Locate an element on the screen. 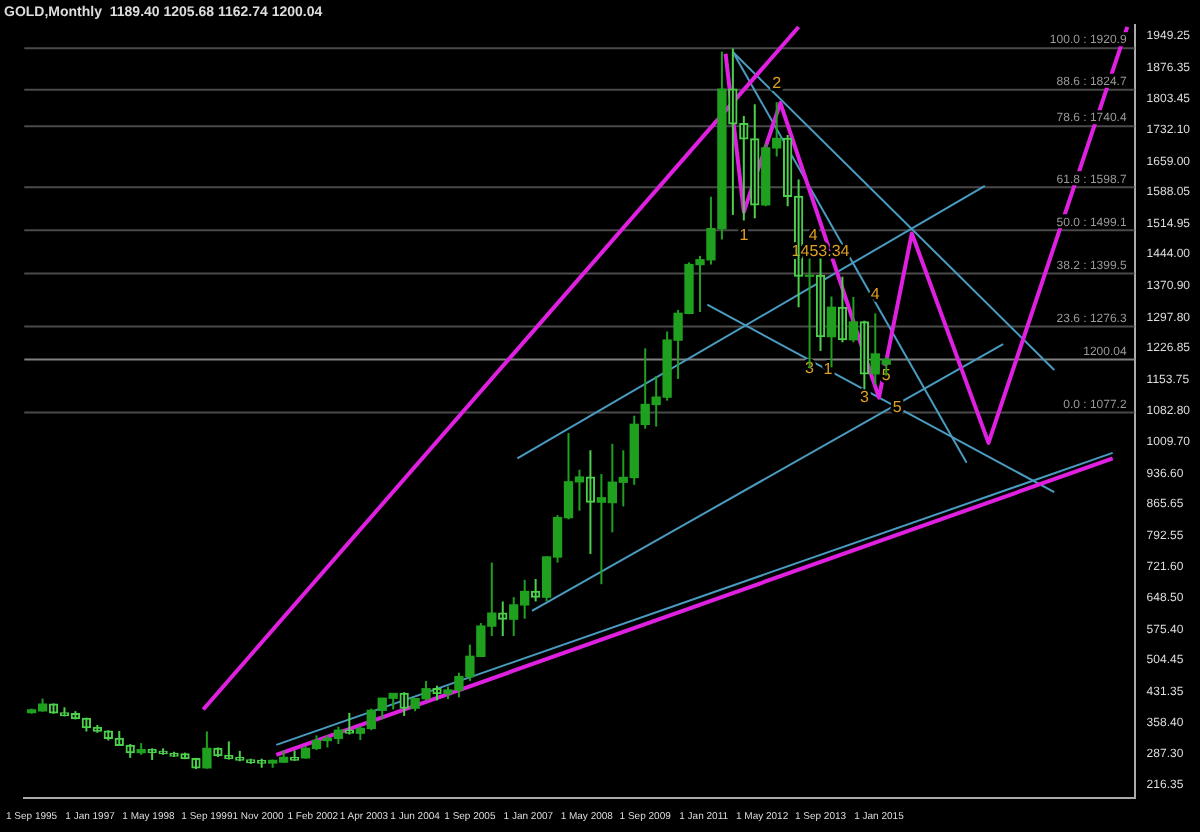 This screenshot has width=1200, height=832. annotation: 3 is located at coordinates (864, 396).